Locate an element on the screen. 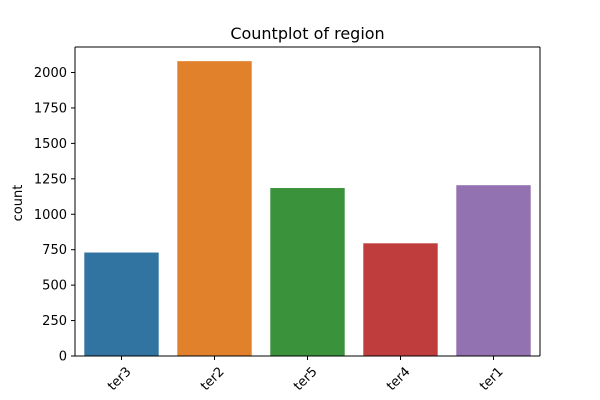  y-tick-label: 0 is located at coordinates (63, 357).